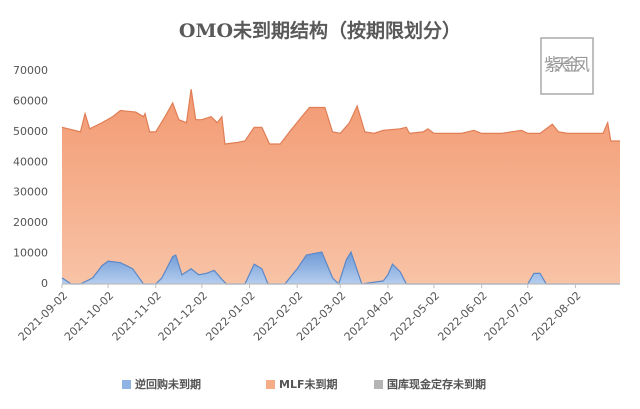  I want to click on x-tick-label: 2022-07-02, so click(509, 316).